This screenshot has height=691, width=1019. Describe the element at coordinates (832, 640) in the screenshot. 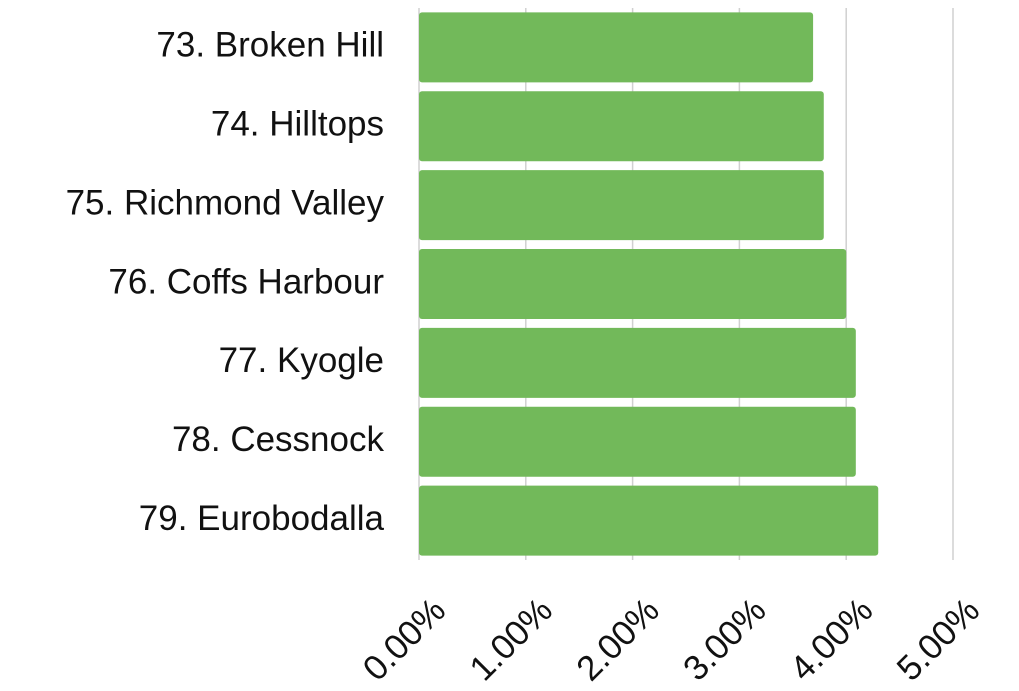

I see `x-tick-label: 4.00%` at that location.